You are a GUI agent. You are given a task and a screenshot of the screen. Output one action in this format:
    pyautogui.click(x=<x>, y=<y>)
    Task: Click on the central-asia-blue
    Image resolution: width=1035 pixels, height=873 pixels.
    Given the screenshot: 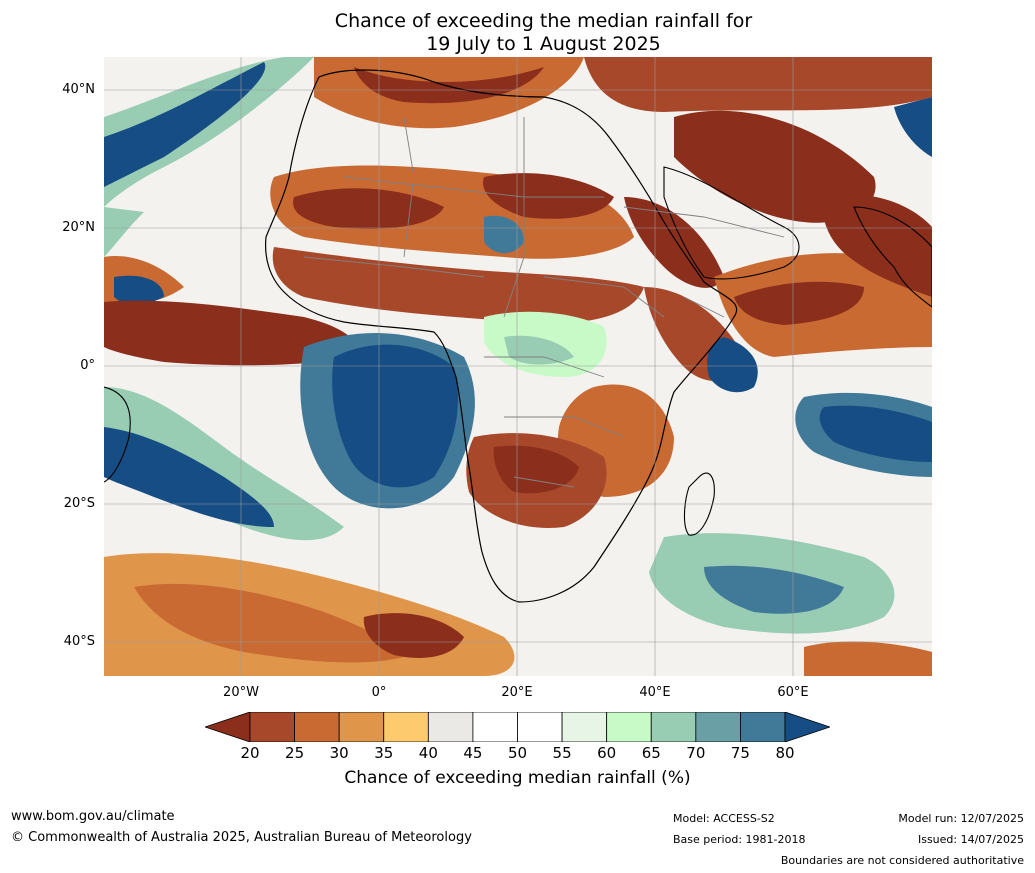 What is the action you would take?
    pyautogui.click(x=913, y=127)
    